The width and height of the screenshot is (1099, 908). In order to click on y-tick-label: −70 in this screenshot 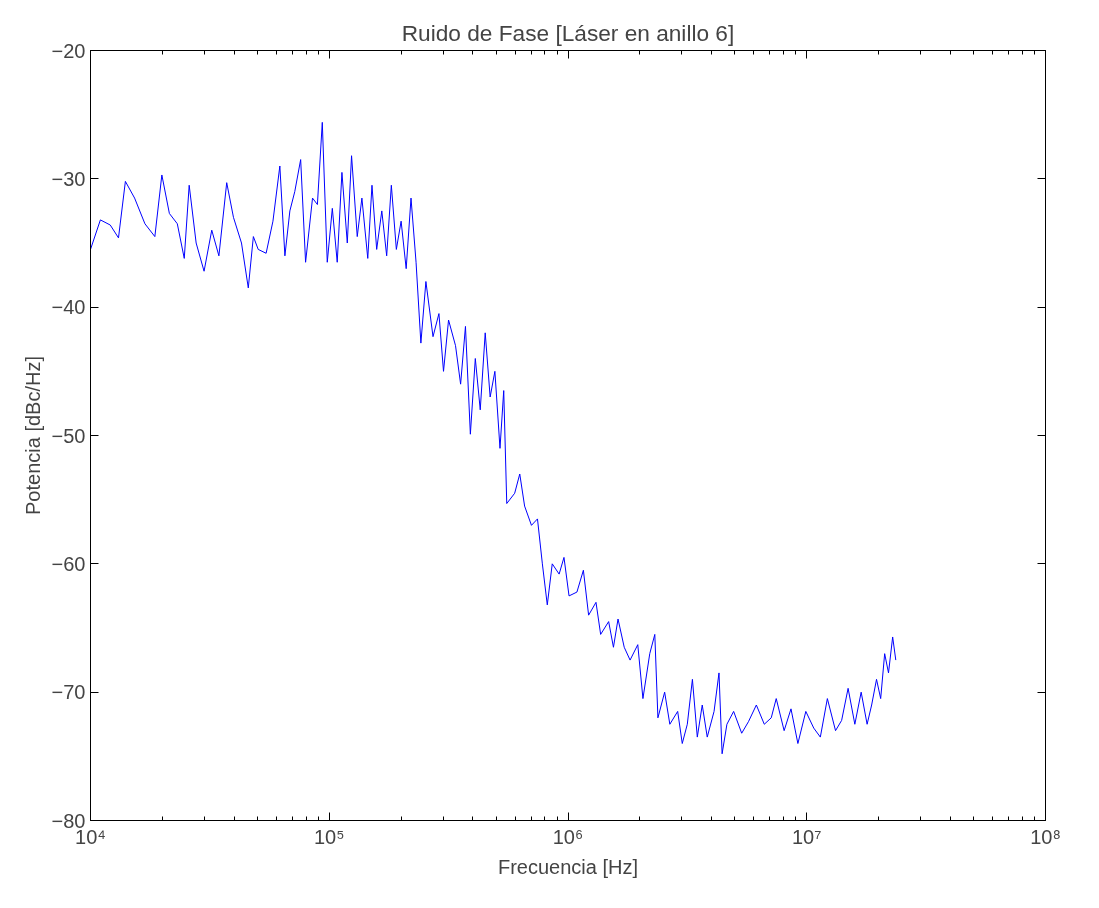, I will do `click(68, 692)`.